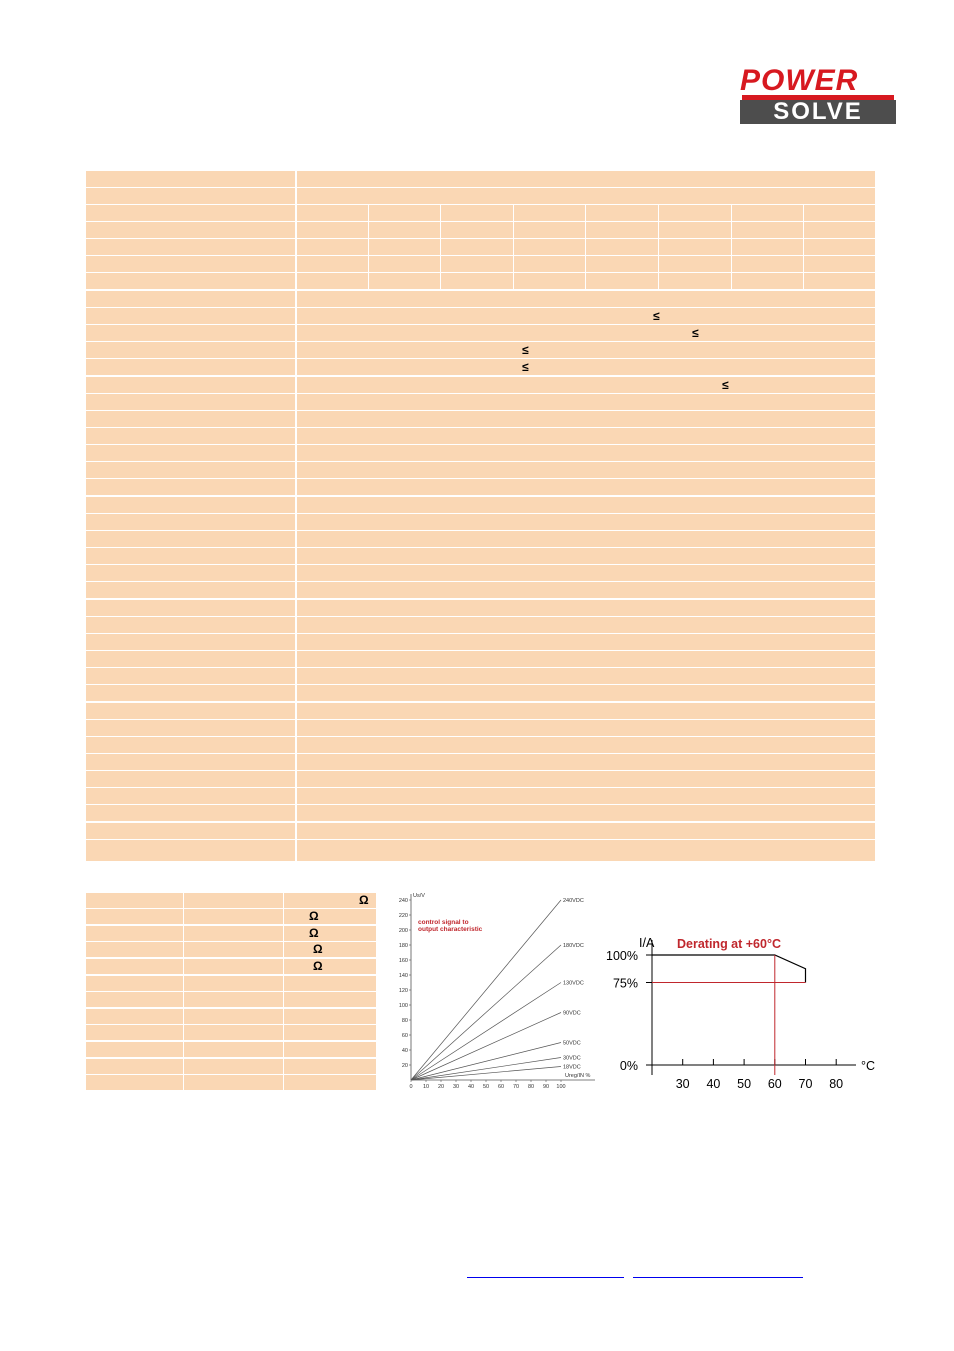 The height and width of the screenshot is (1351, 954). I want to click on resistance-row: Ω, so click(231, 916).